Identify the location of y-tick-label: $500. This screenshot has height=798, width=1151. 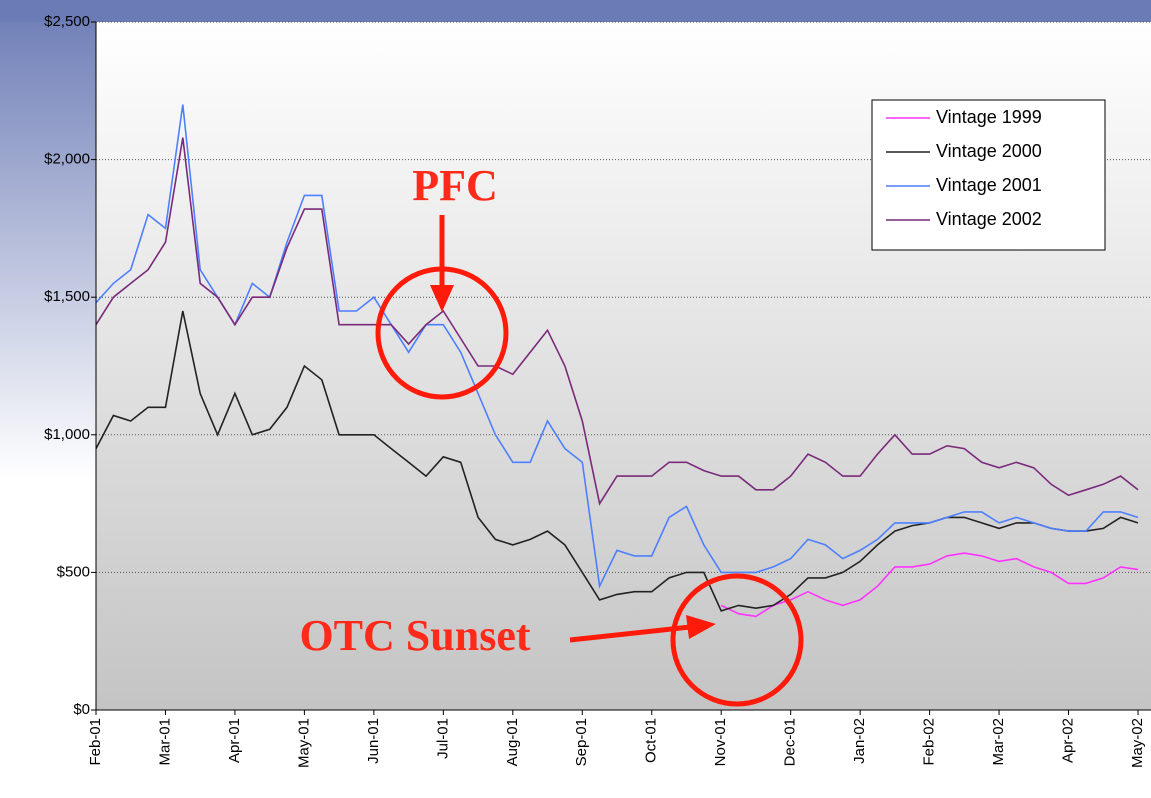
(73, 571).